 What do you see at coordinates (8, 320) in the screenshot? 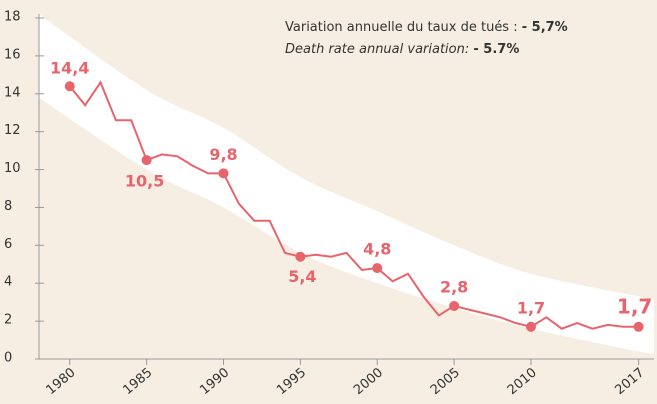
I see `y-tick-label: 2` at bounding box center [8, 320].